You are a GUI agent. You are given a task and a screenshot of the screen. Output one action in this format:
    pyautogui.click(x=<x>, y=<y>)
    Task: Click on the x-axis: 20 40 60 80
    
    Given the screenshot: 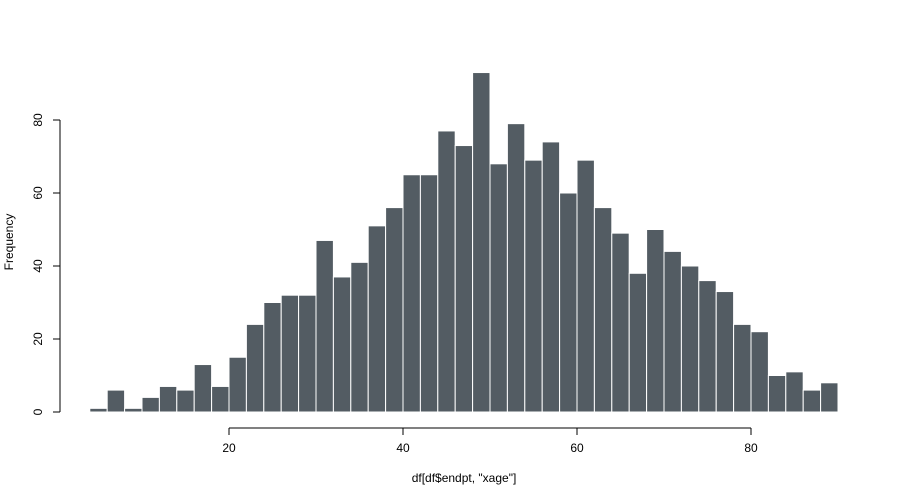 What is the action you would take?
    pyautogui.click(x=490, y=441)
    